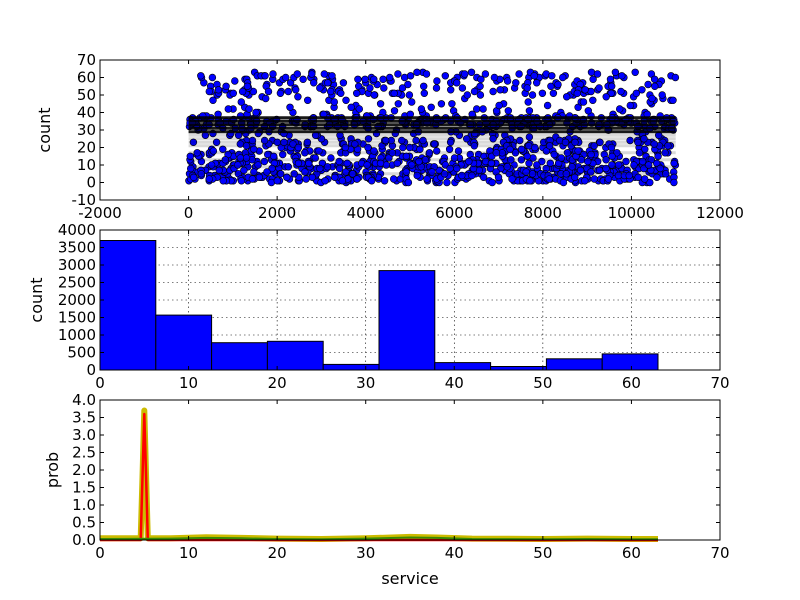 Image resolution: width=800 pixels, height=600 pixels. What do you see at coordinates (128, 305) in the screenshot?
I see `histogram-bar` at bounding box center [128, 305].